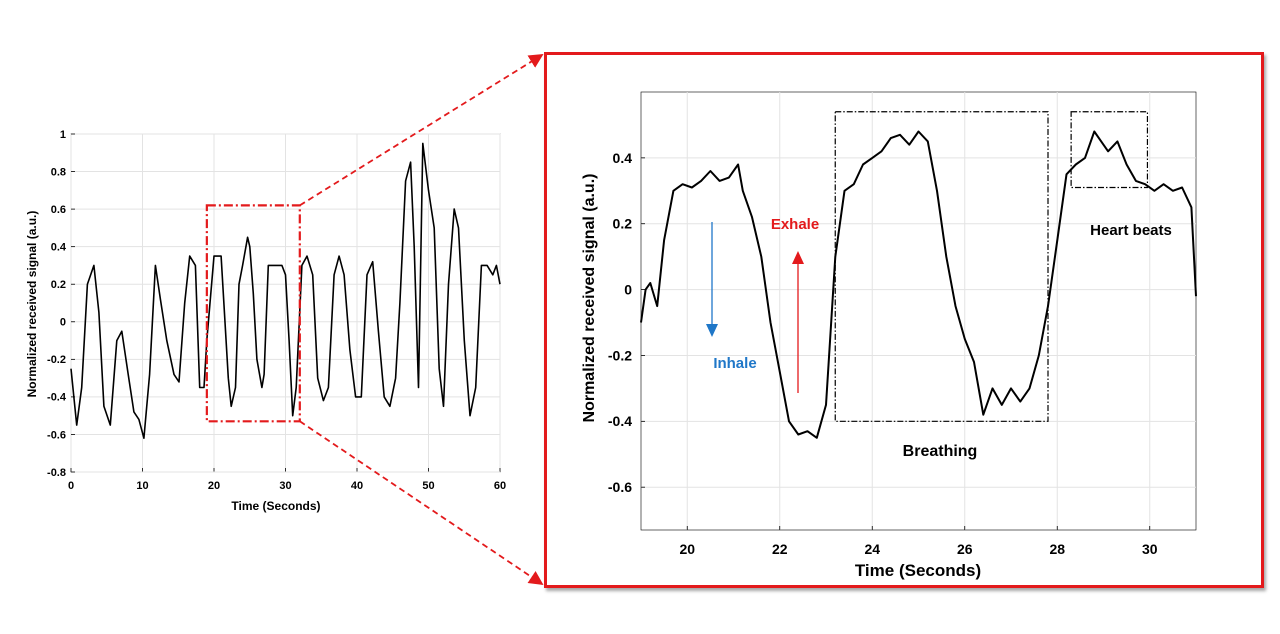 This screenshot has width=1280, height=634. Describe the element at coordinates (58, 210) in the screenshot. I see `y-tick-label: 0.6` at that location.